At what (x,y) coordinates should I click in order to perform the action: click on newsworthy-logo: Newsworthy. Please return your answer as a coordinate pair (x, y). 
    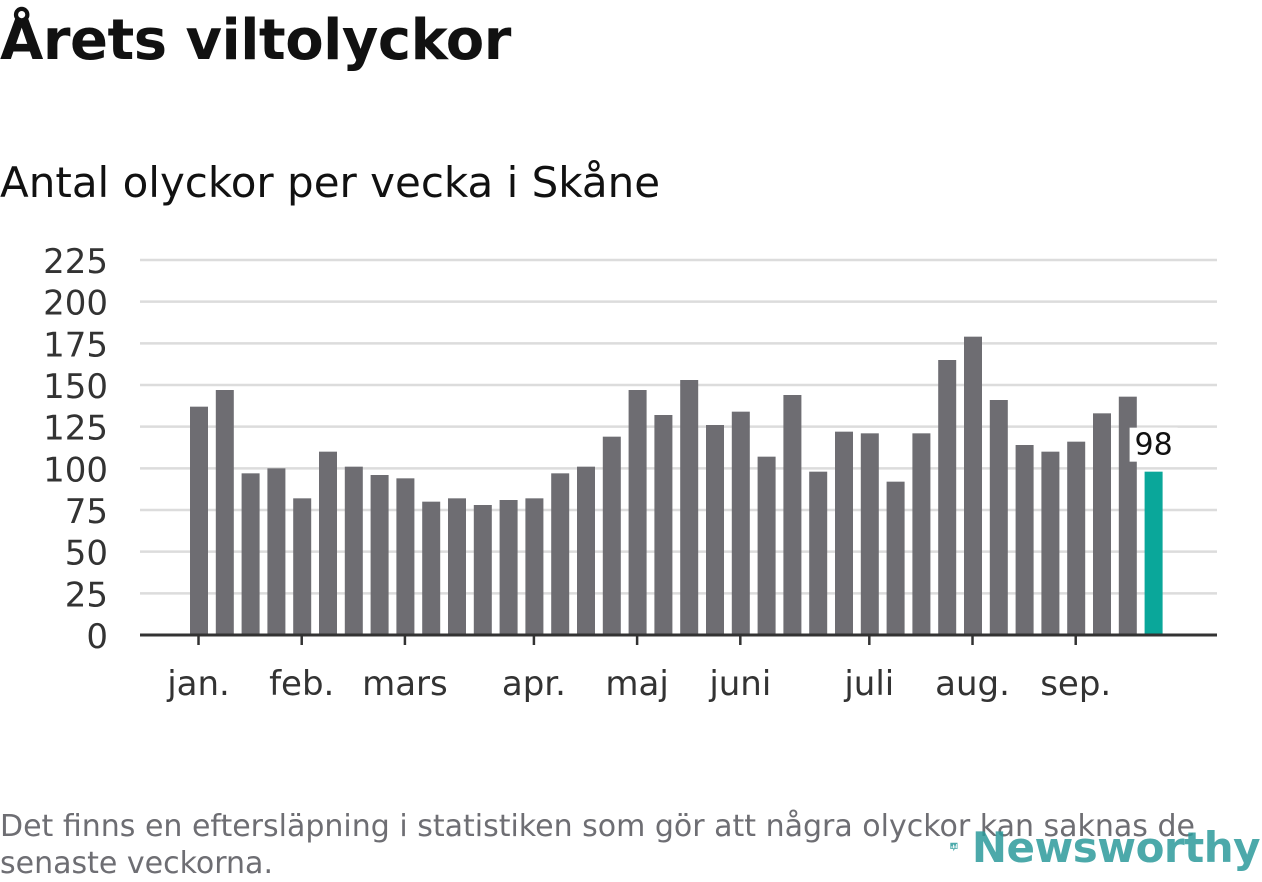
    Looking at the image, I should click on (1105, 847).